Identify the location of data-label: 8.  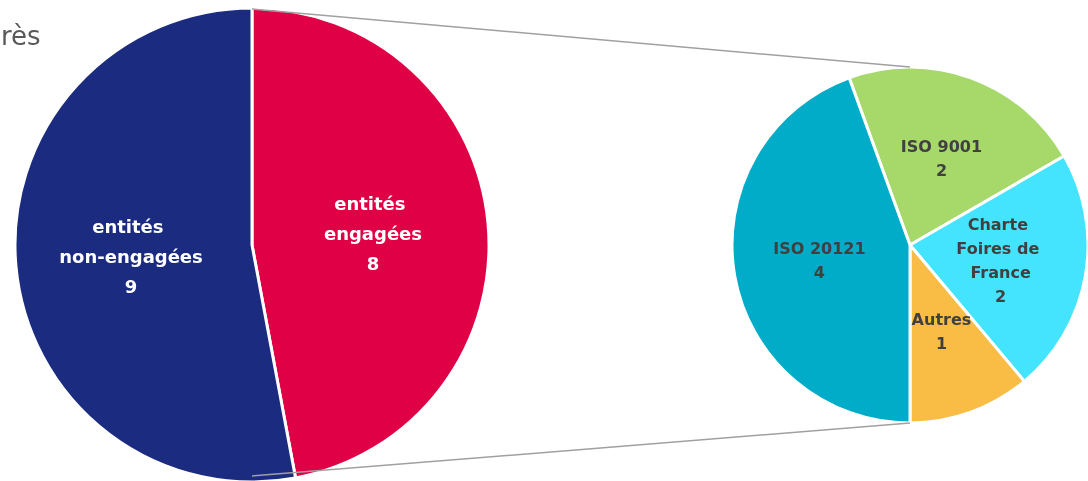
(373, 264).